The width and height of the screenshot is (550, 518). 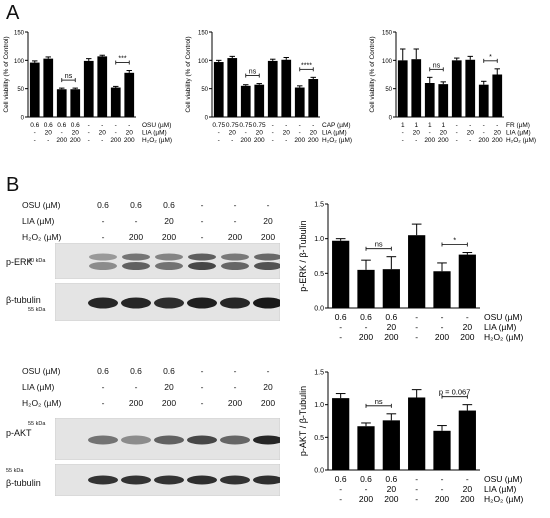 I want to click on panel-label-a: A, so click(x=13, y=13).